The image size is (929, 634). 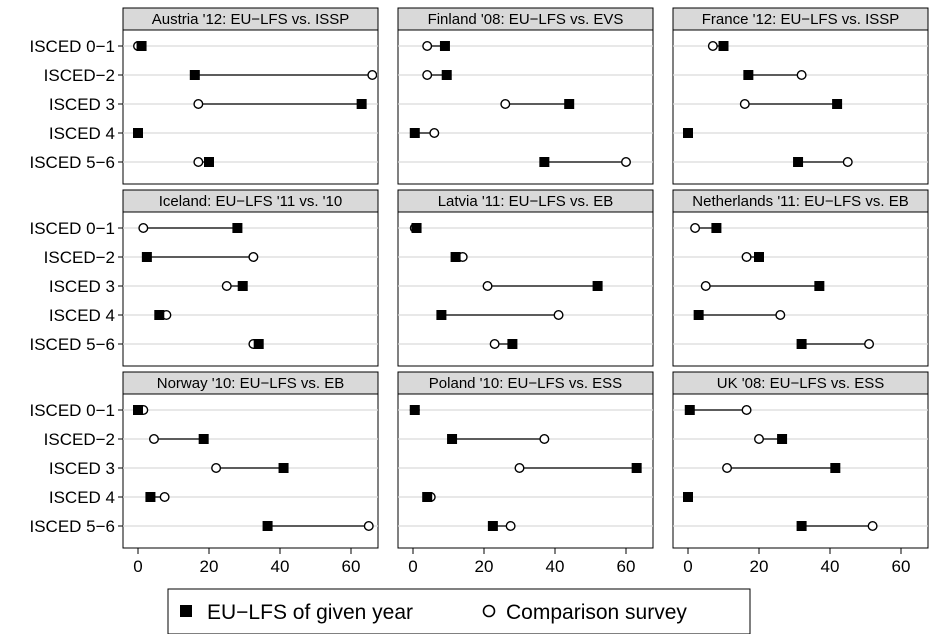 I want to click on x-tick-label: 60, so click(x=901, y=566).